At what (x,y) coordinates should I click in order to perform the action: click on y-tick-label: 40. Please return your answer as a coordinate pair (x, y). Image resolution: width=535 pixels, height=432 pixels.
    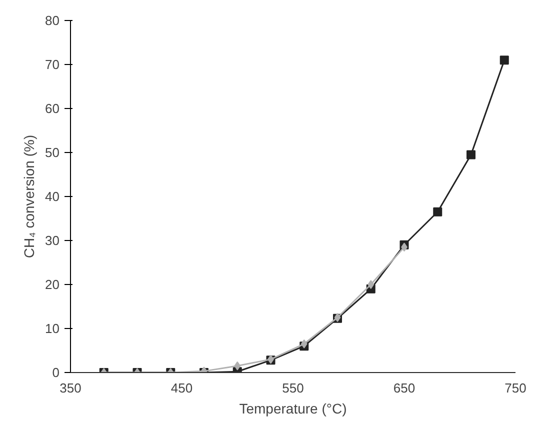
    Looking at the image, I should click on (52, 196).